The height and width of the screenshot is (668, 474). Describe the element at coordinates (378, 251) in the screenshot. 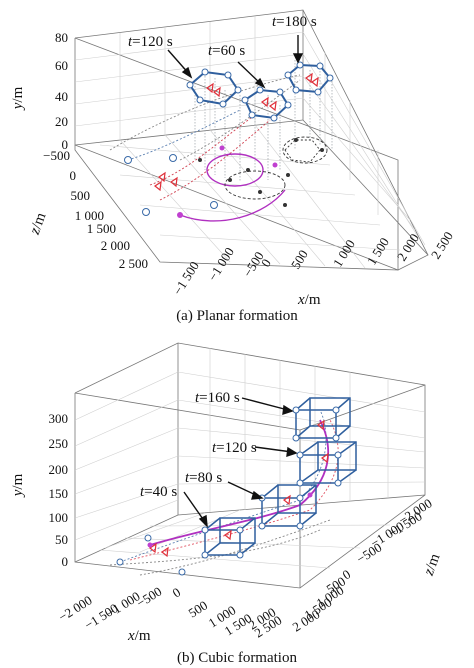

I see `xtick: 1 500` at that location.